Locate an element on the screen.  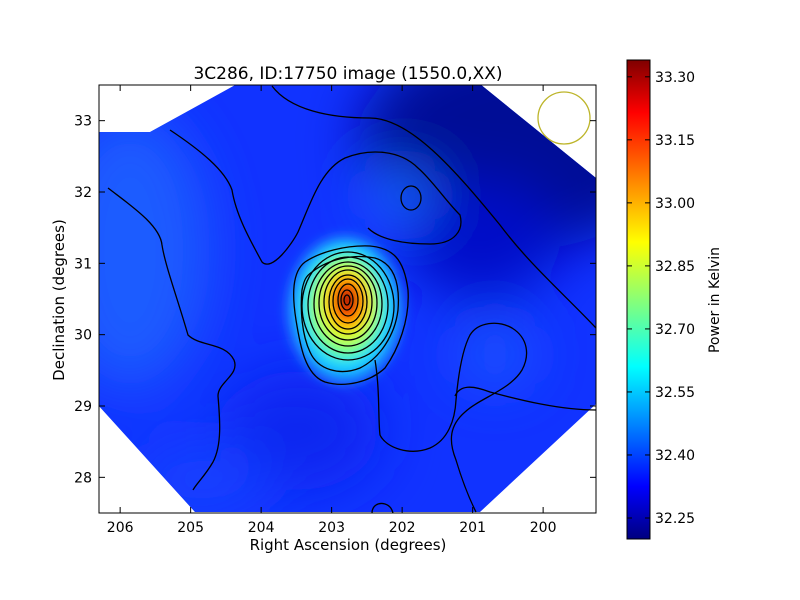
colorbar-tick-label: 33.30 is located at coordinates (675, 78).